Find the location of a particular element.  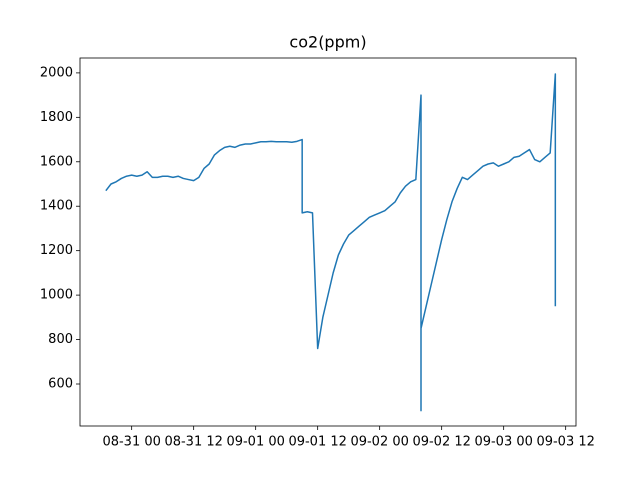

y-tick-label: 1000 is located at coordinates (56, 295).